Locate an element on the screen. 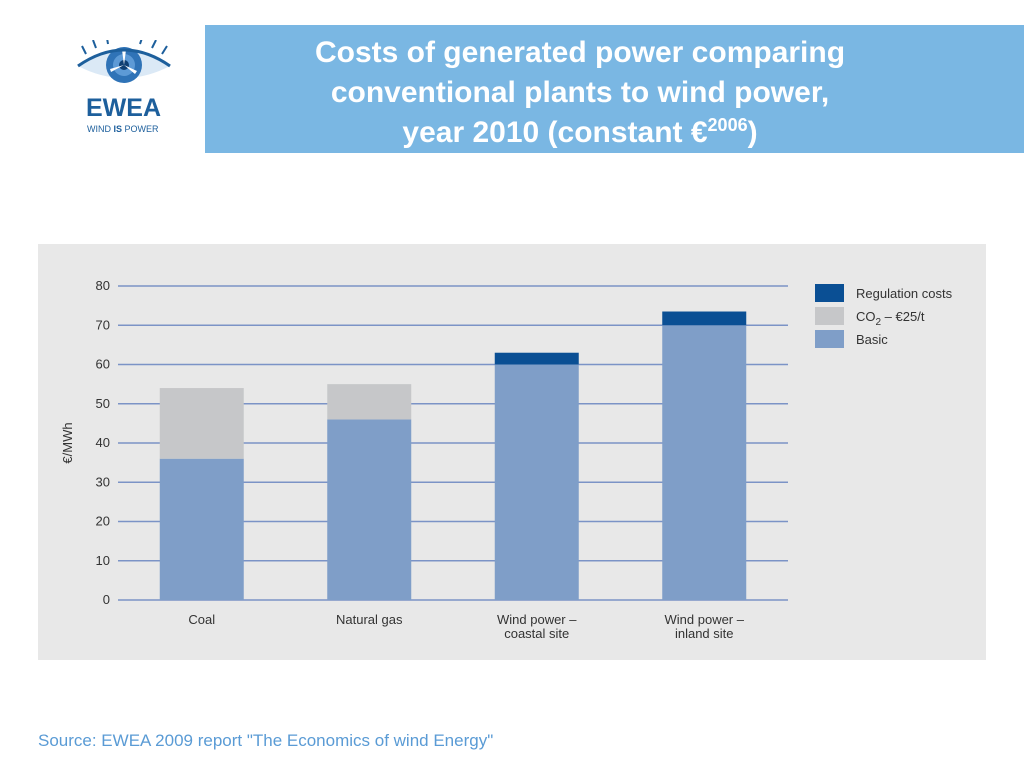 Image resolution: width=1024 pixels, height=768 pixels. x-category-label: inland site is located at coordinates (704, 633).